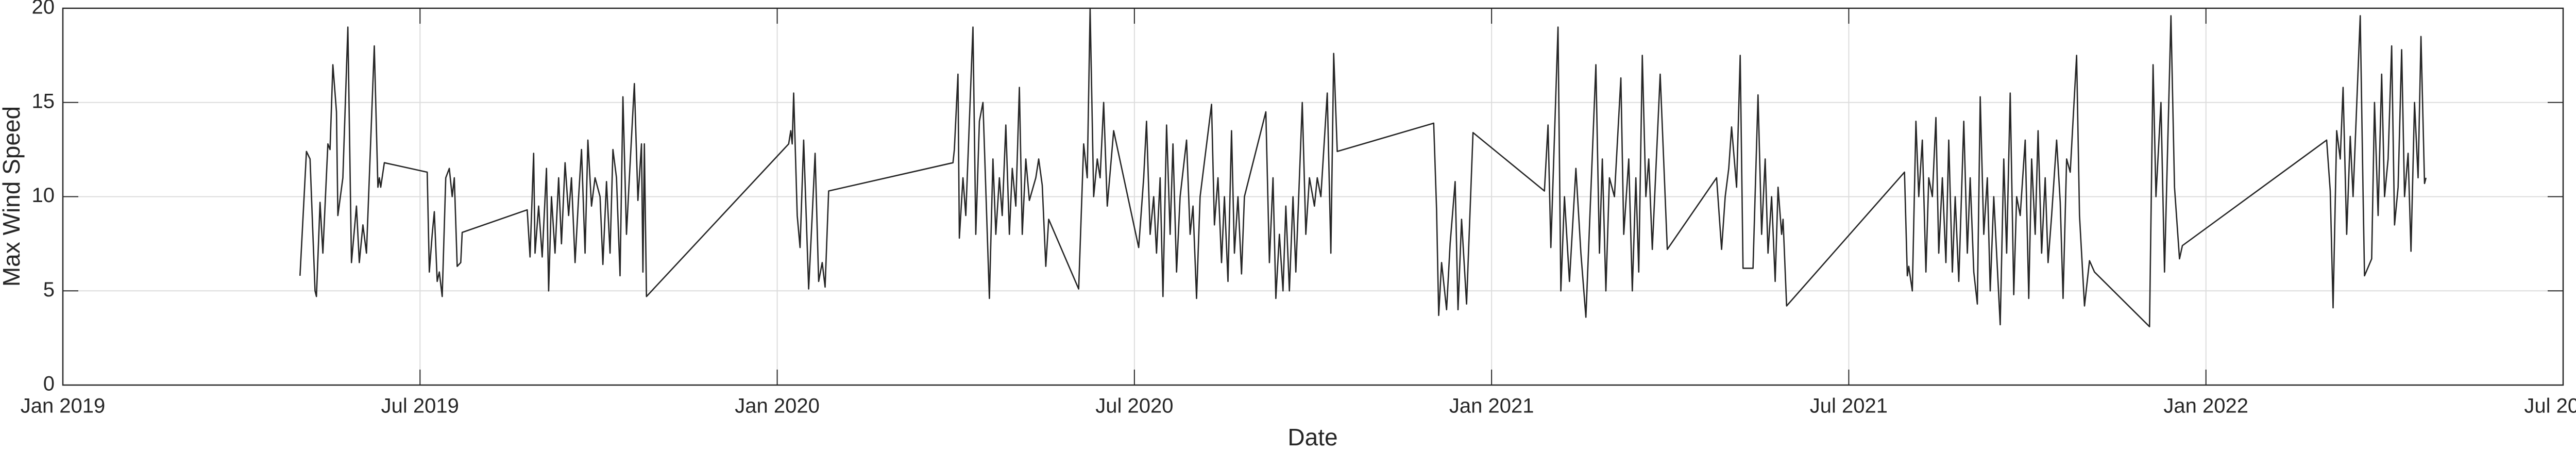 The width and height of the screenshot is (2576, 450). I want to click on x-tick-label: Jul 2022, so click(2550, 406).